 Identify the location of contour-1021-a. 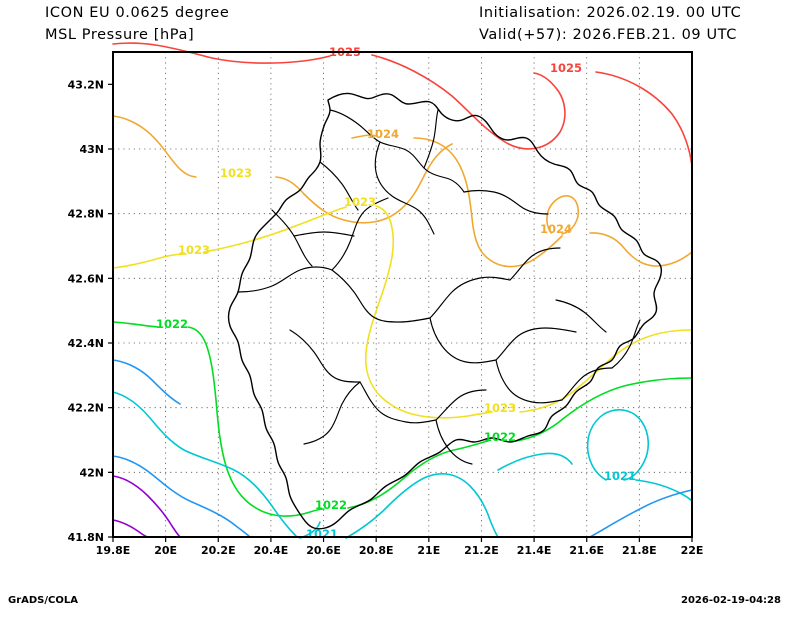
(204, 464).